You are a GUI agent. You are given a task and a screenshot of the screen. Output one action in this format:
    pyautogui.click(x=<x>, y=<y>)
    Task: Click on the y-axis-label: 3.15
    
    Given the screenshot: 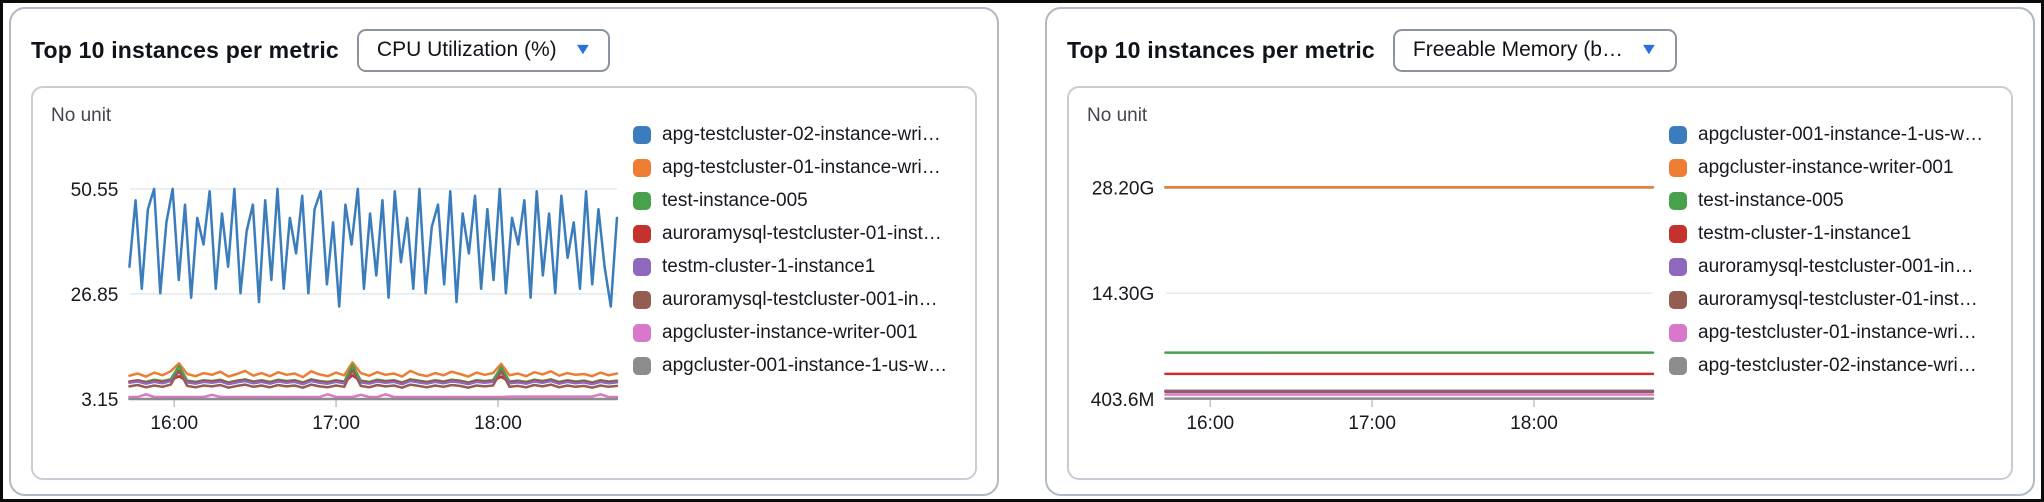 What is the action you would take?
    pyautogui.click(x=99, y=400)
    